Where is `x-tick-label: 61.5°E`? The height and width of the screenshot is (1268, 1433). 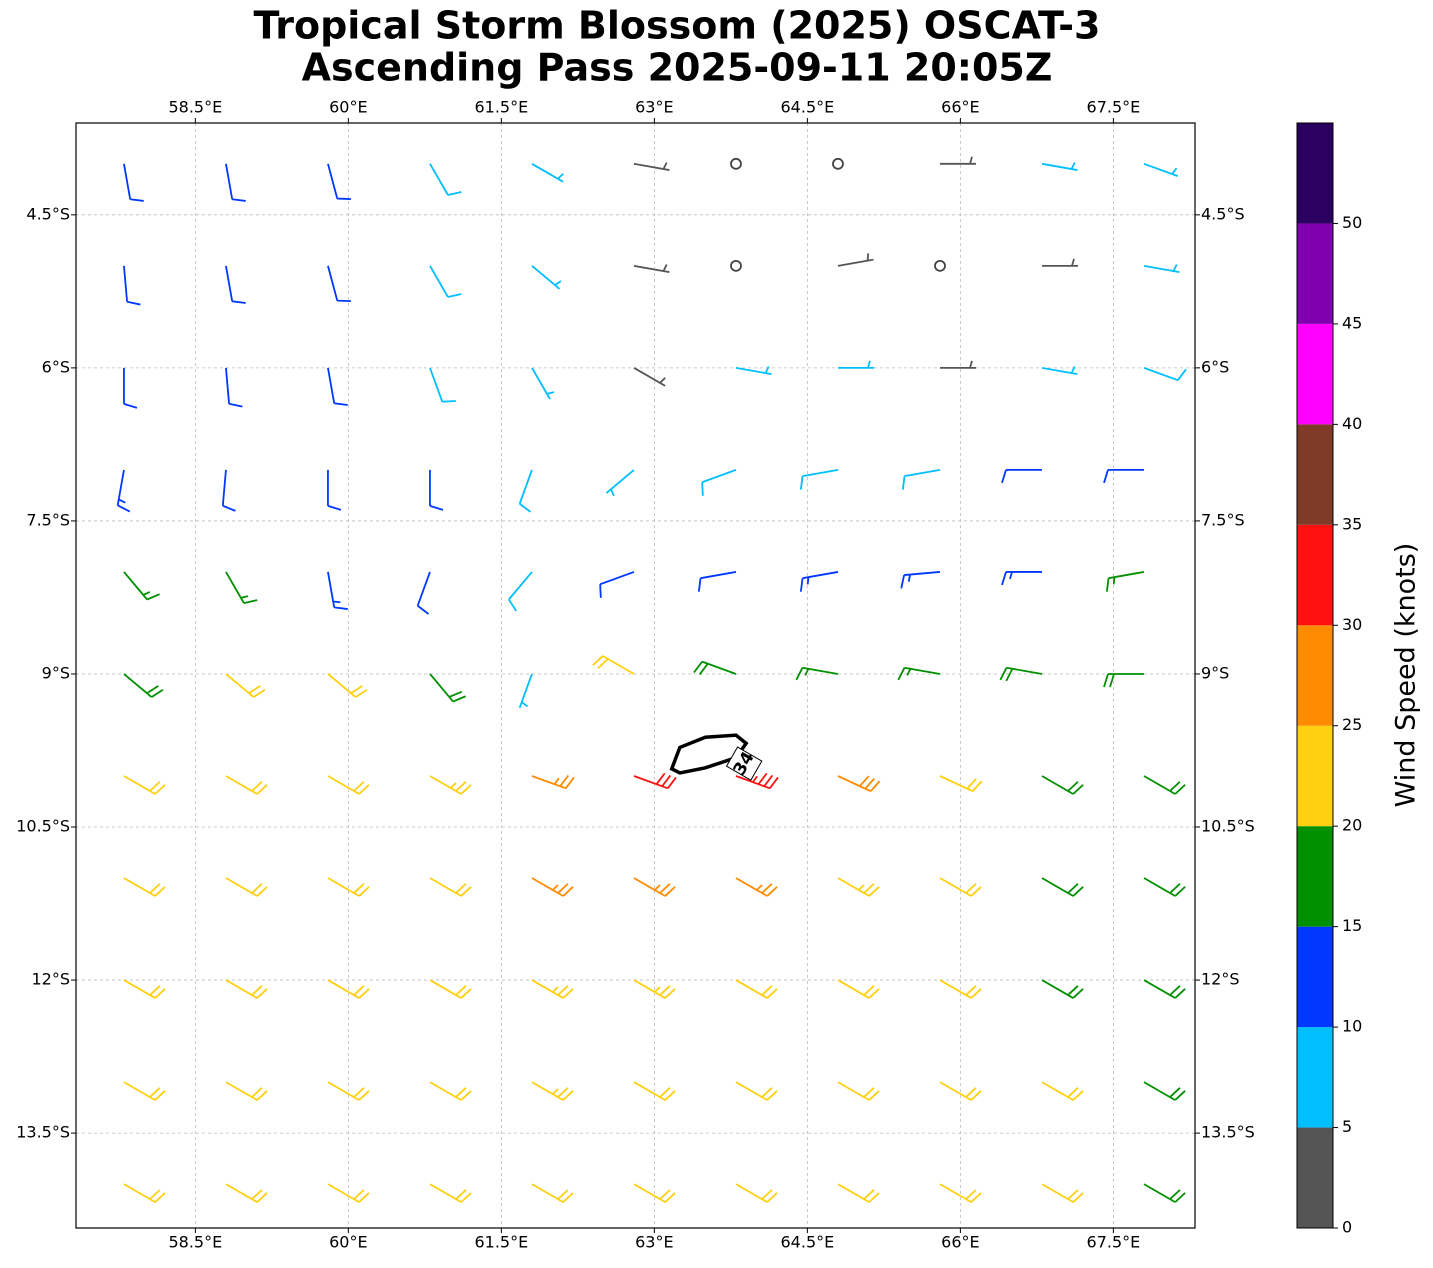 x-tick-label: 61.5°E is located at coordinates (501, 107).